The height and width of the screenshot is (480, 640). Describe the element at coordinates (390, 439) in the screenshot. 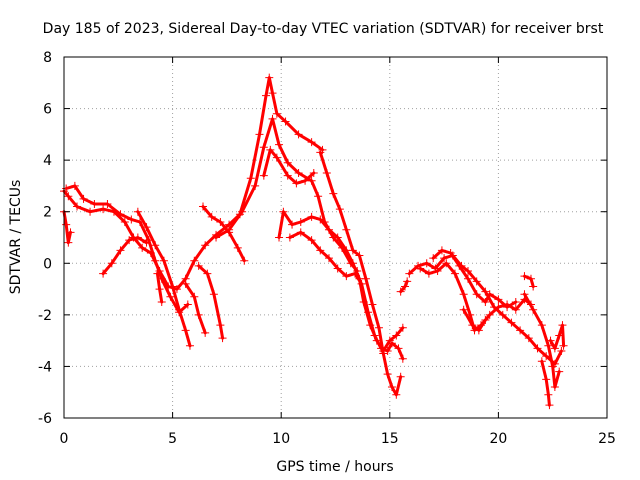

I see `x-tick-label: 15` at that location.